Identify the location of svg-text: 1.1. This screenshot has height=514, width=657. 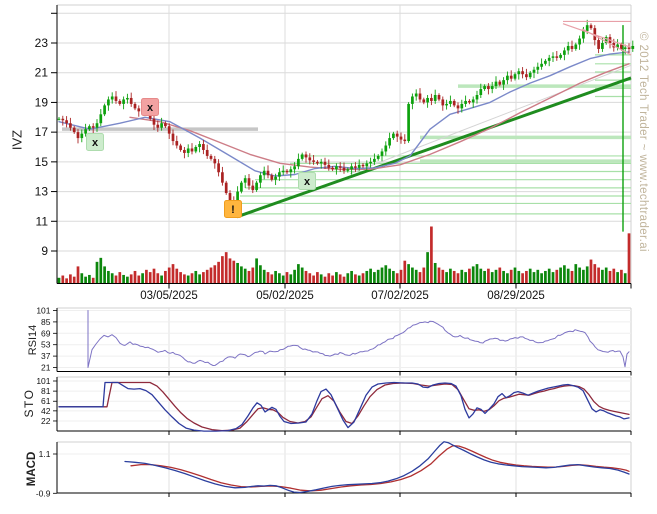
(45, 454).